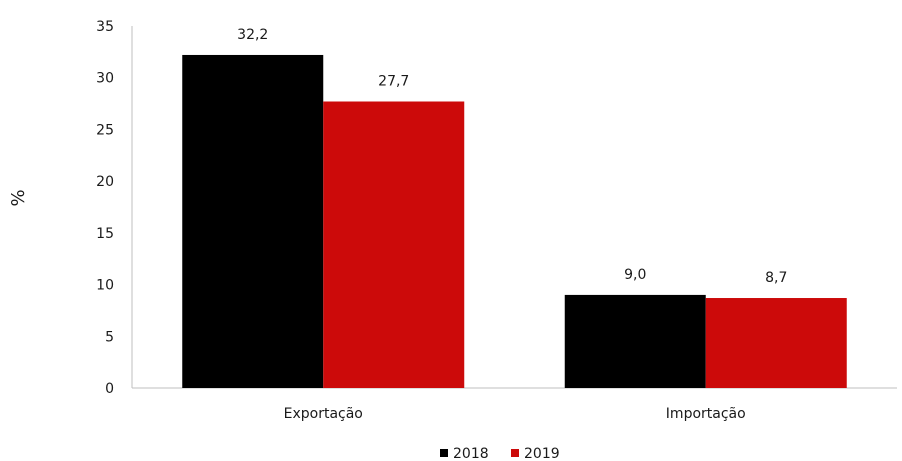 The height and width of the screenshot is (461, 902). What do you see at coordinates (105, 208) in the screenshot?
I see `y-tick-labels: 0 5 10 15 20 25 30 35` at bounding box center [105, 208].